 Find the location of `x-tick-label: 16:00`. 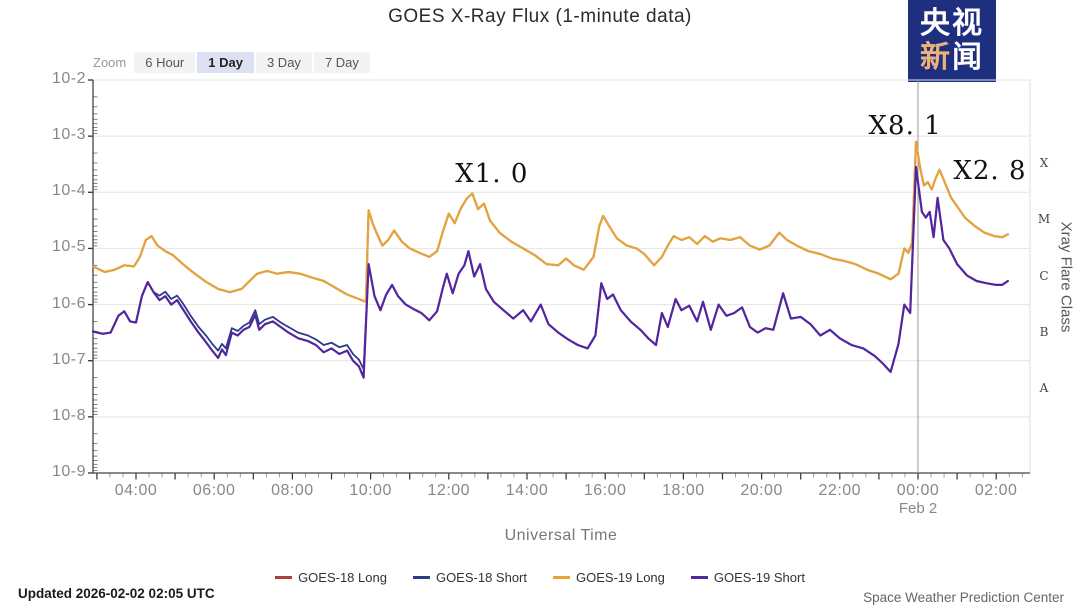

x-tick-label: 16:00 is located at coordinates (605, 490).